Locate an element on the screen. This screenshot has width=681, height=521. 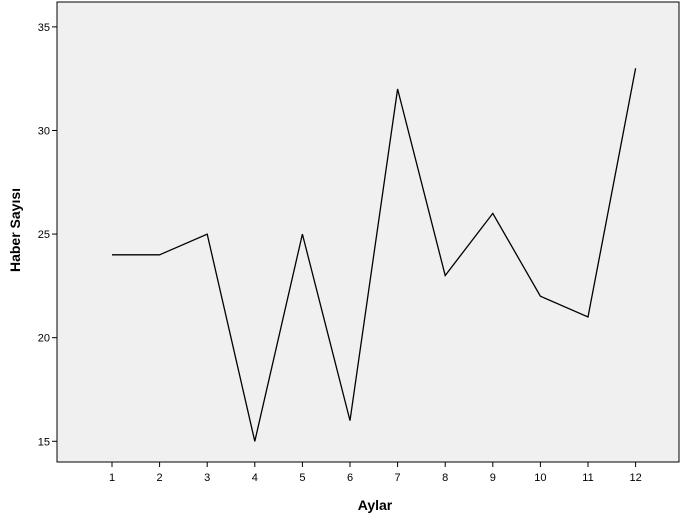
x-tick-label: 3 is located at coordinates (207, 478).